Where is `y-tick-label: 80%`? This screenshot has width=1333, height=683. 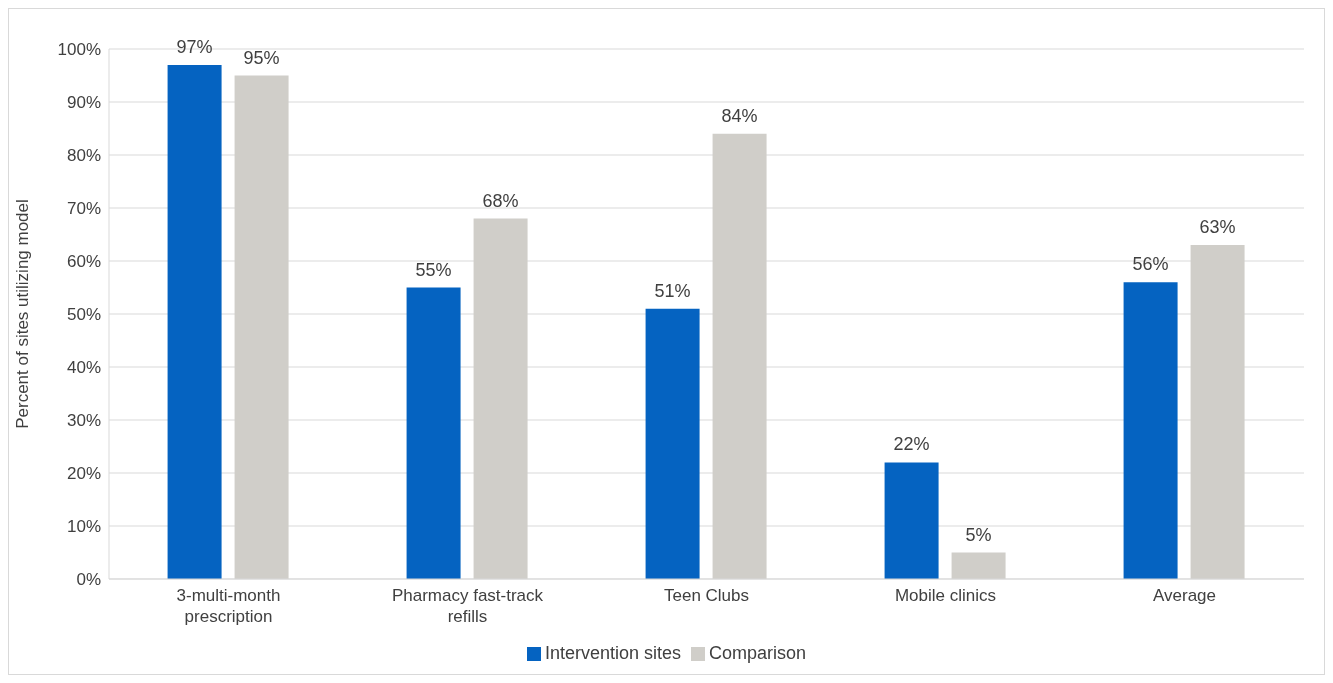 y-tick-label: 80% is located at coordinates (83, 156).